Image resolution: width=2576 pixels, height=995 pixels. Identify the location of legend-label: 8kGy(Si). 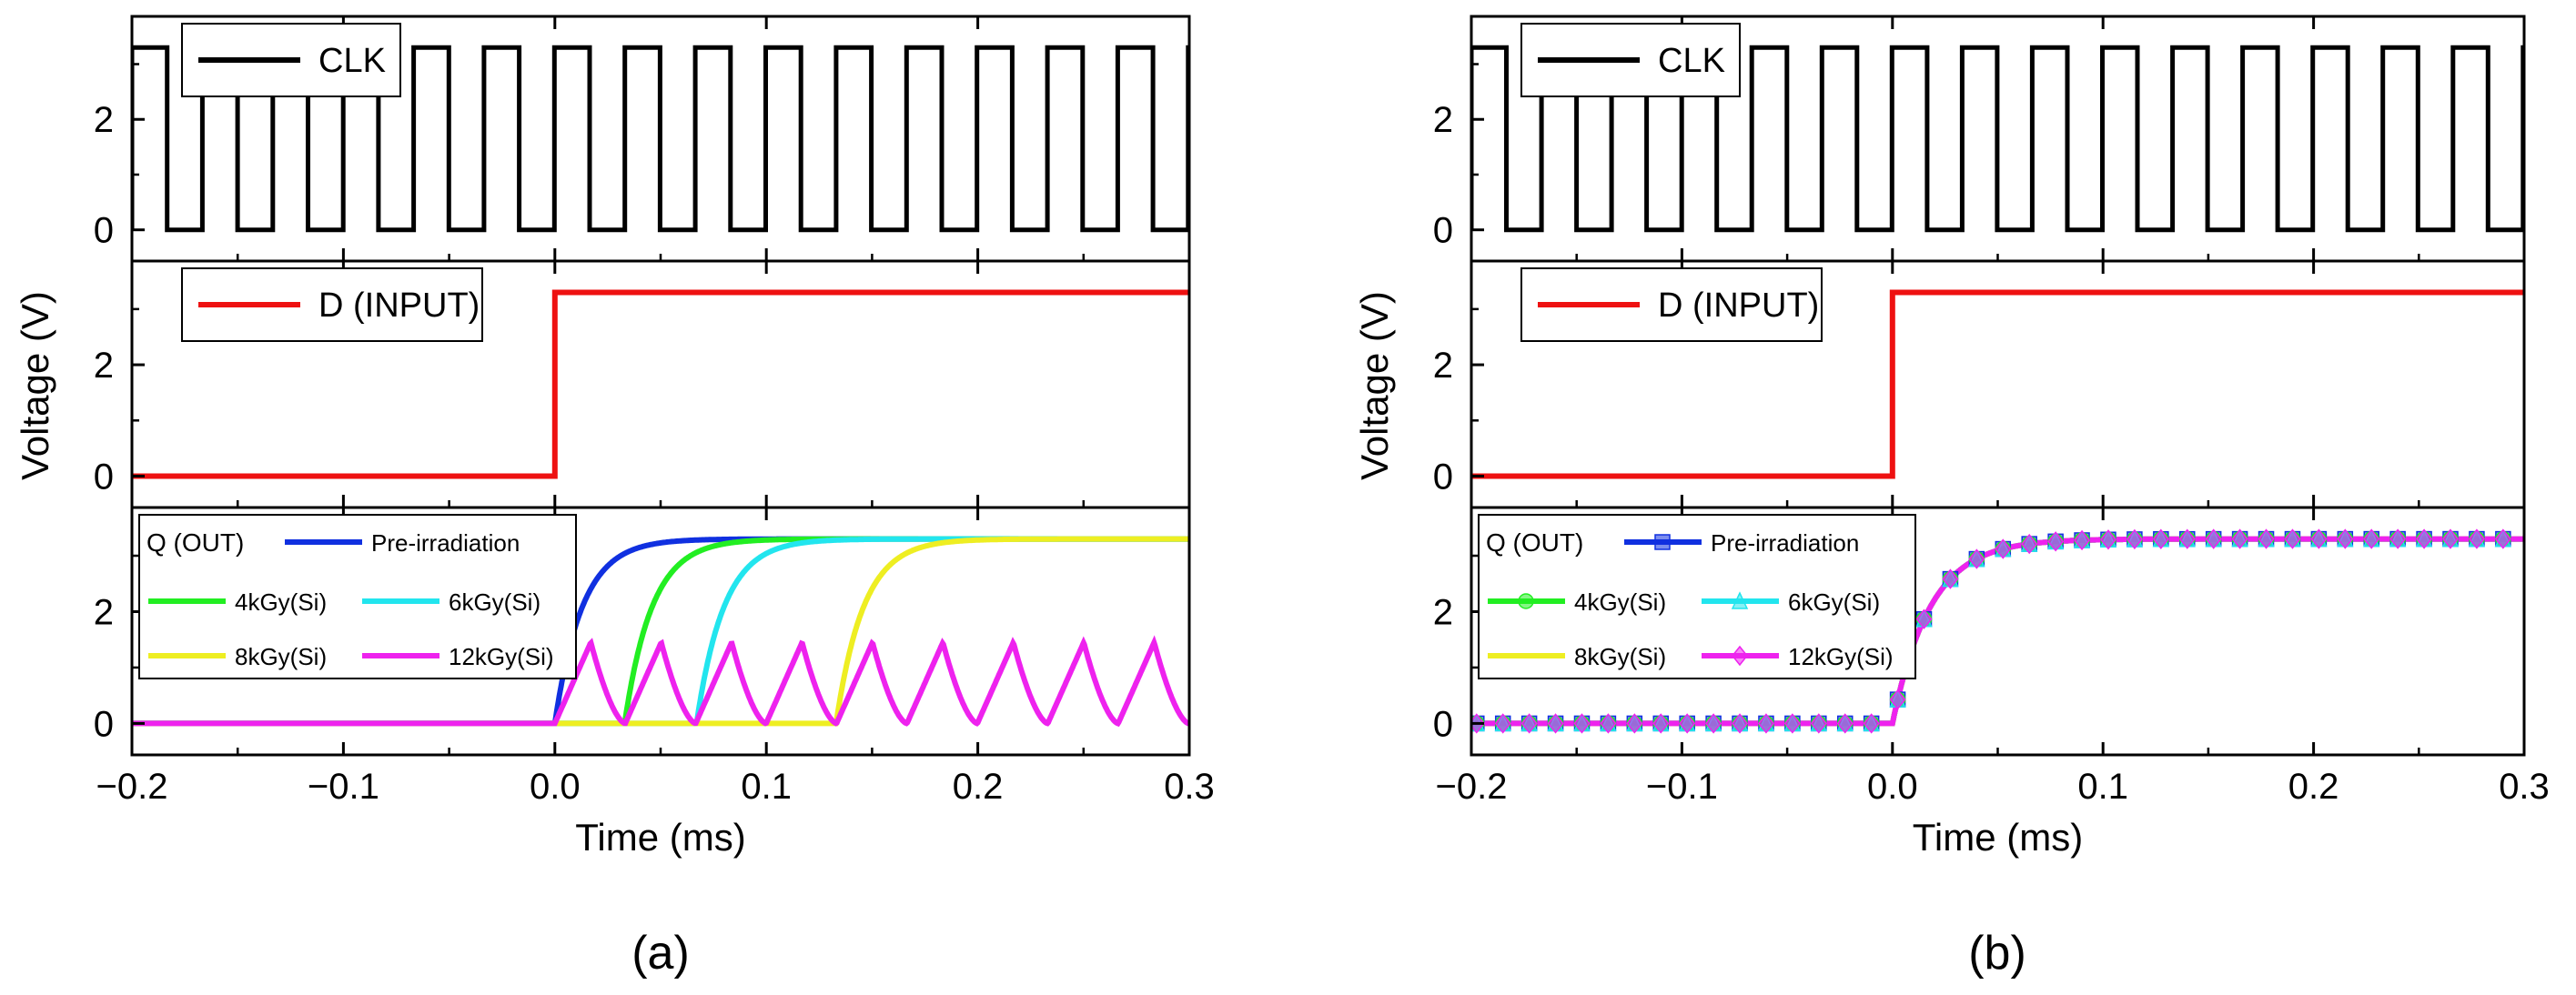
(1620, 656).